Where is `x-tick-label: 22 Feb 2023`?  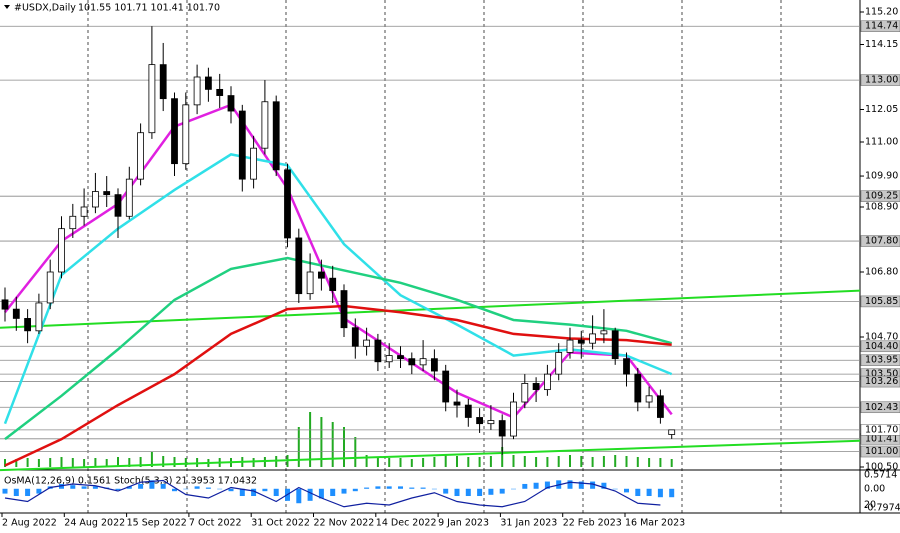
x-tick-label: 22 Feb 2023 is located at coordinates (592, 523).